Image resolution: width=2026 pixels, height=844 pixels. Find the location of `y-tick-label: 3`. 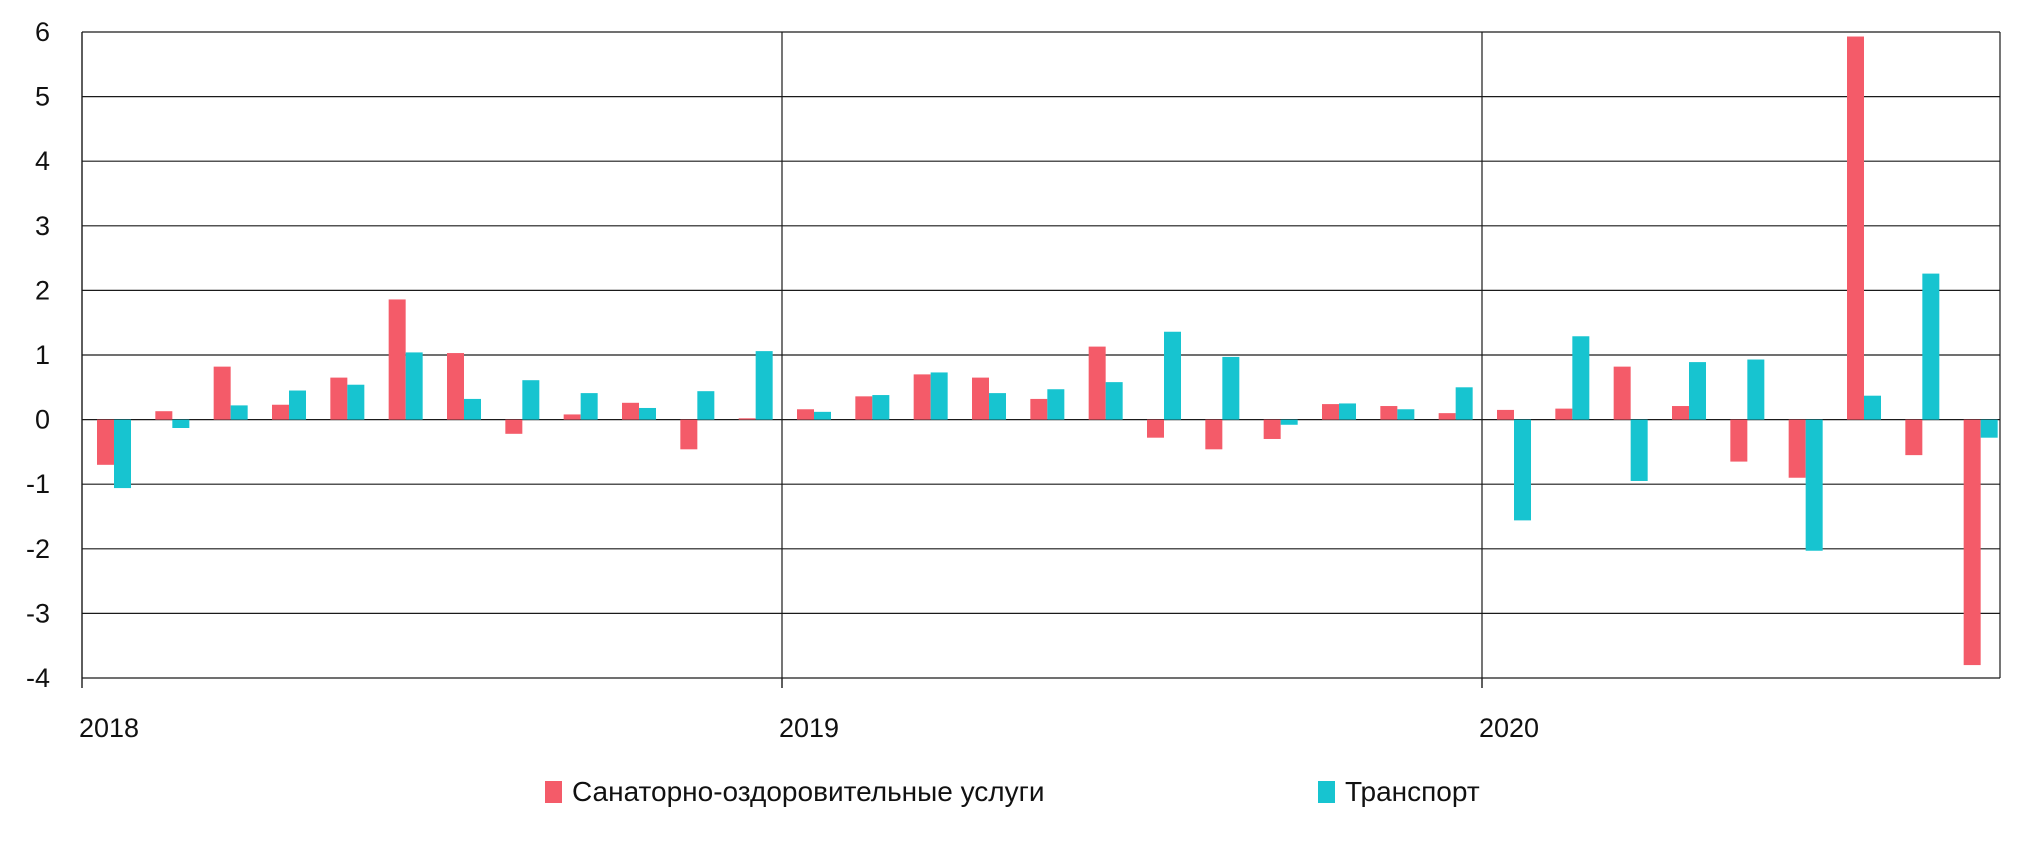

y-tick-label: 3 is located at coordinates (42, 226).